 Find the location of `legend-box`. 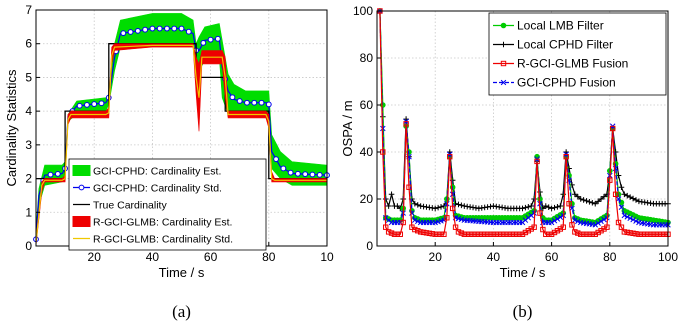

legend-box is located at coordinates (167, 204).